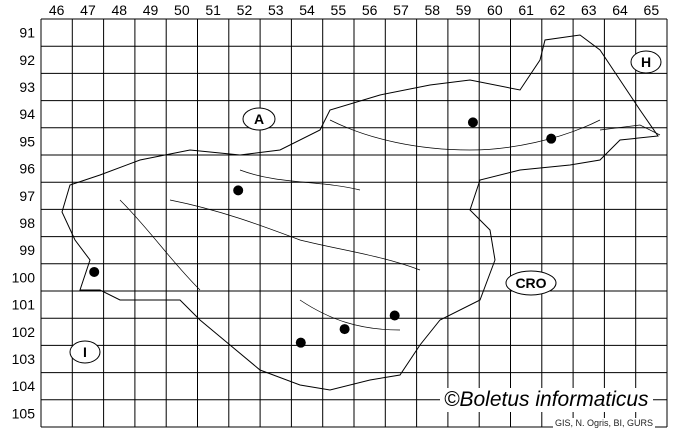 The height and width of the screenshot is (436, 680). I want to click on country-label: CRO, so click(530, 283).